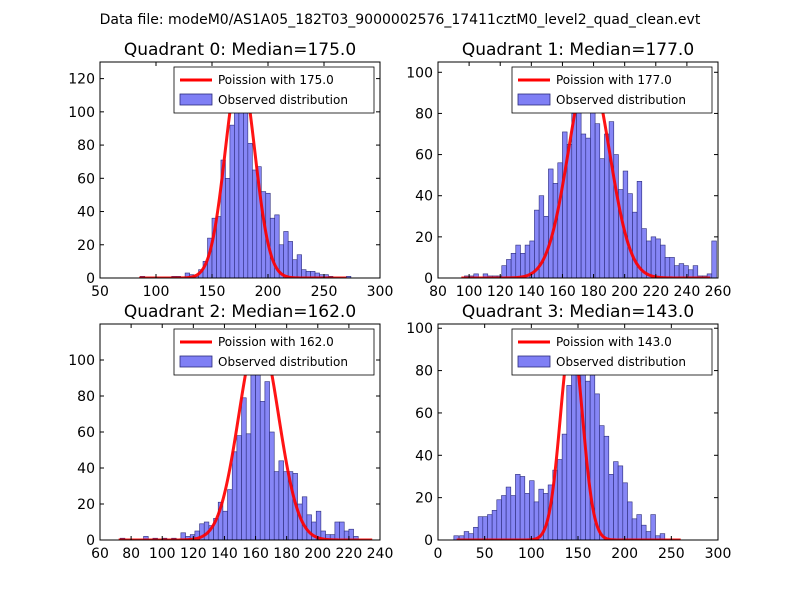 This screenshot has width=800, height=600. What do you see at coordinates (276, 342) in the screenshot?
I see `legend-label-poisson: Poission with 162.0` at bounding box center [276, 342].